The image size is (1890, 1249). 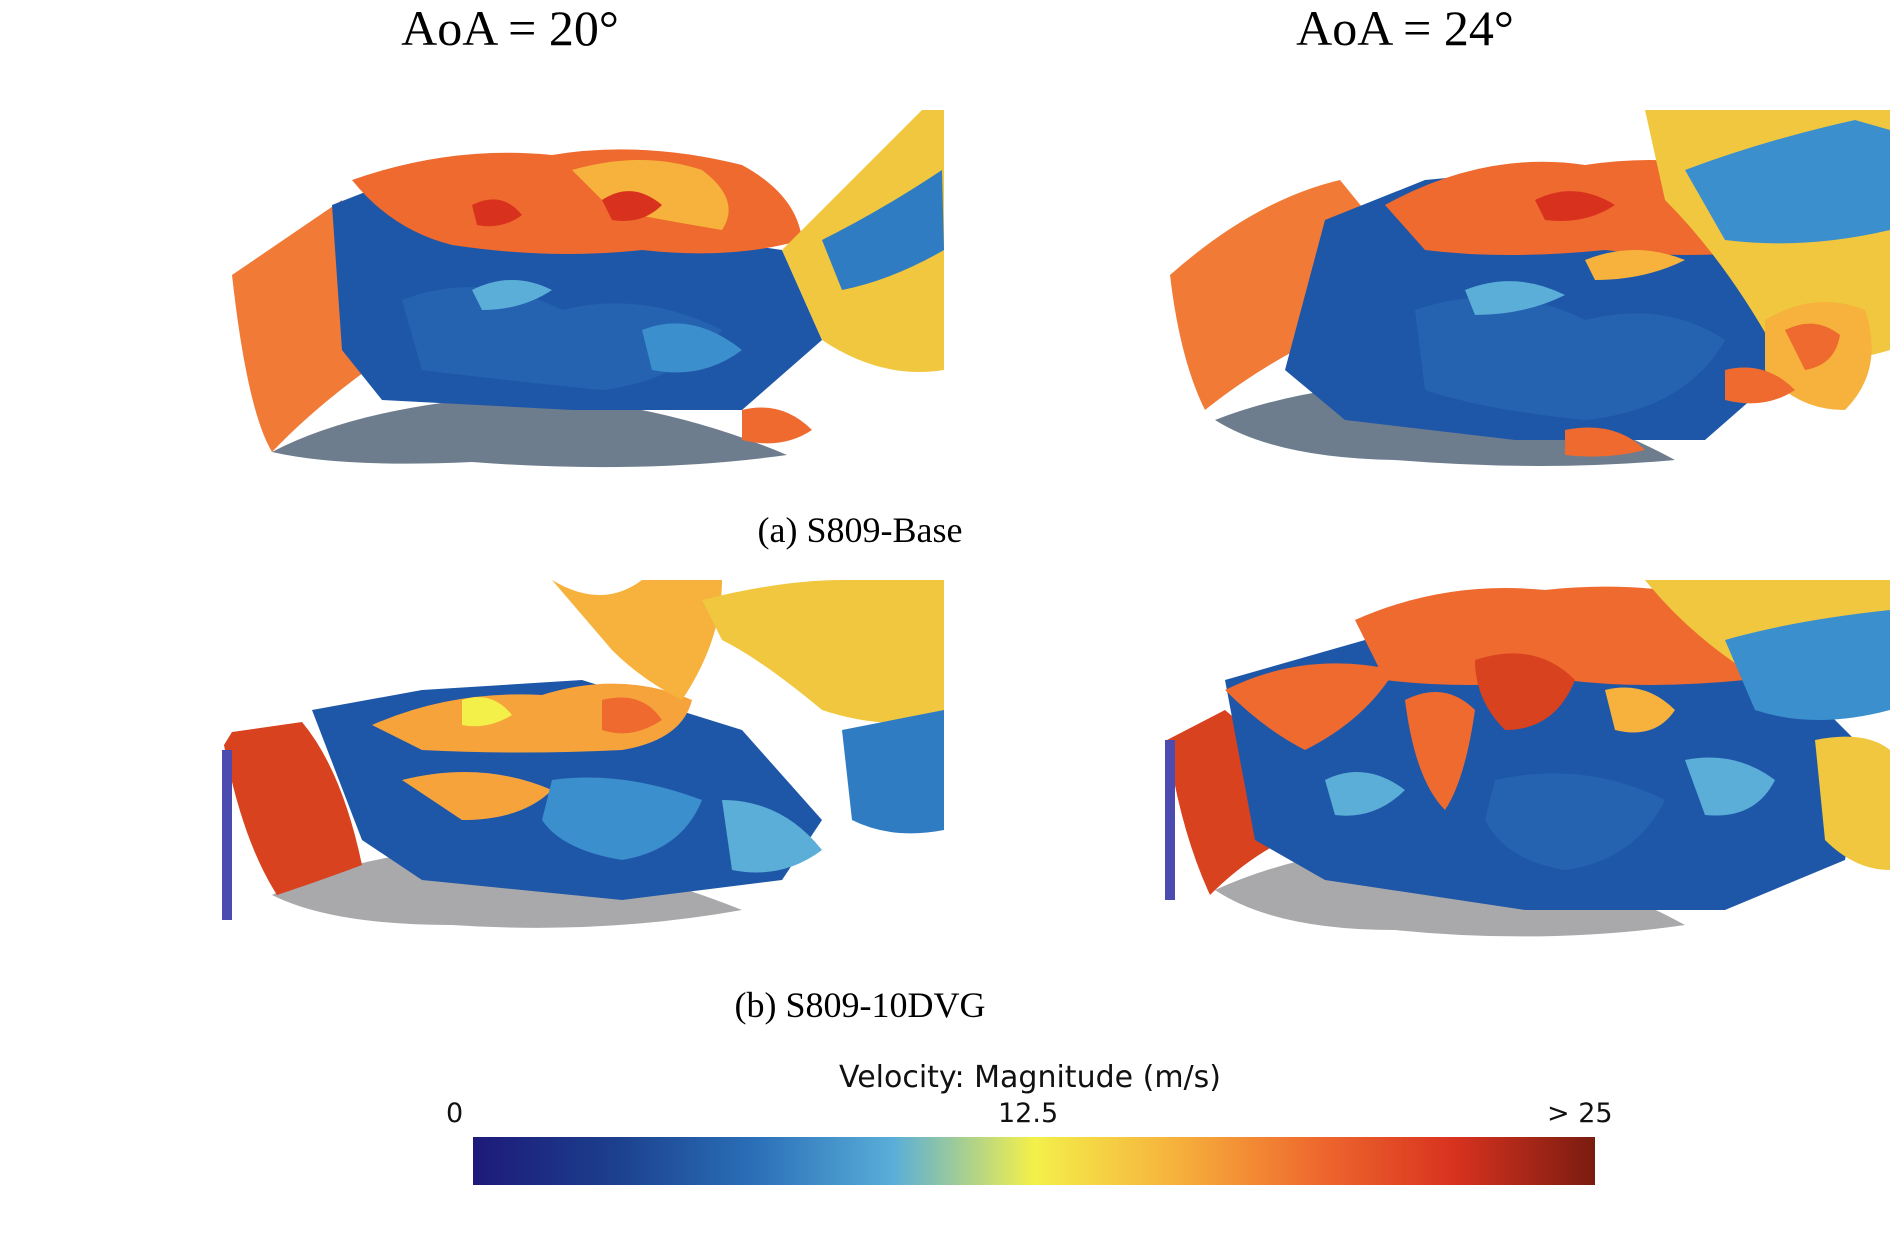 I want to click on caption-a: (a) S809-Base, so click(x=860, y=530).